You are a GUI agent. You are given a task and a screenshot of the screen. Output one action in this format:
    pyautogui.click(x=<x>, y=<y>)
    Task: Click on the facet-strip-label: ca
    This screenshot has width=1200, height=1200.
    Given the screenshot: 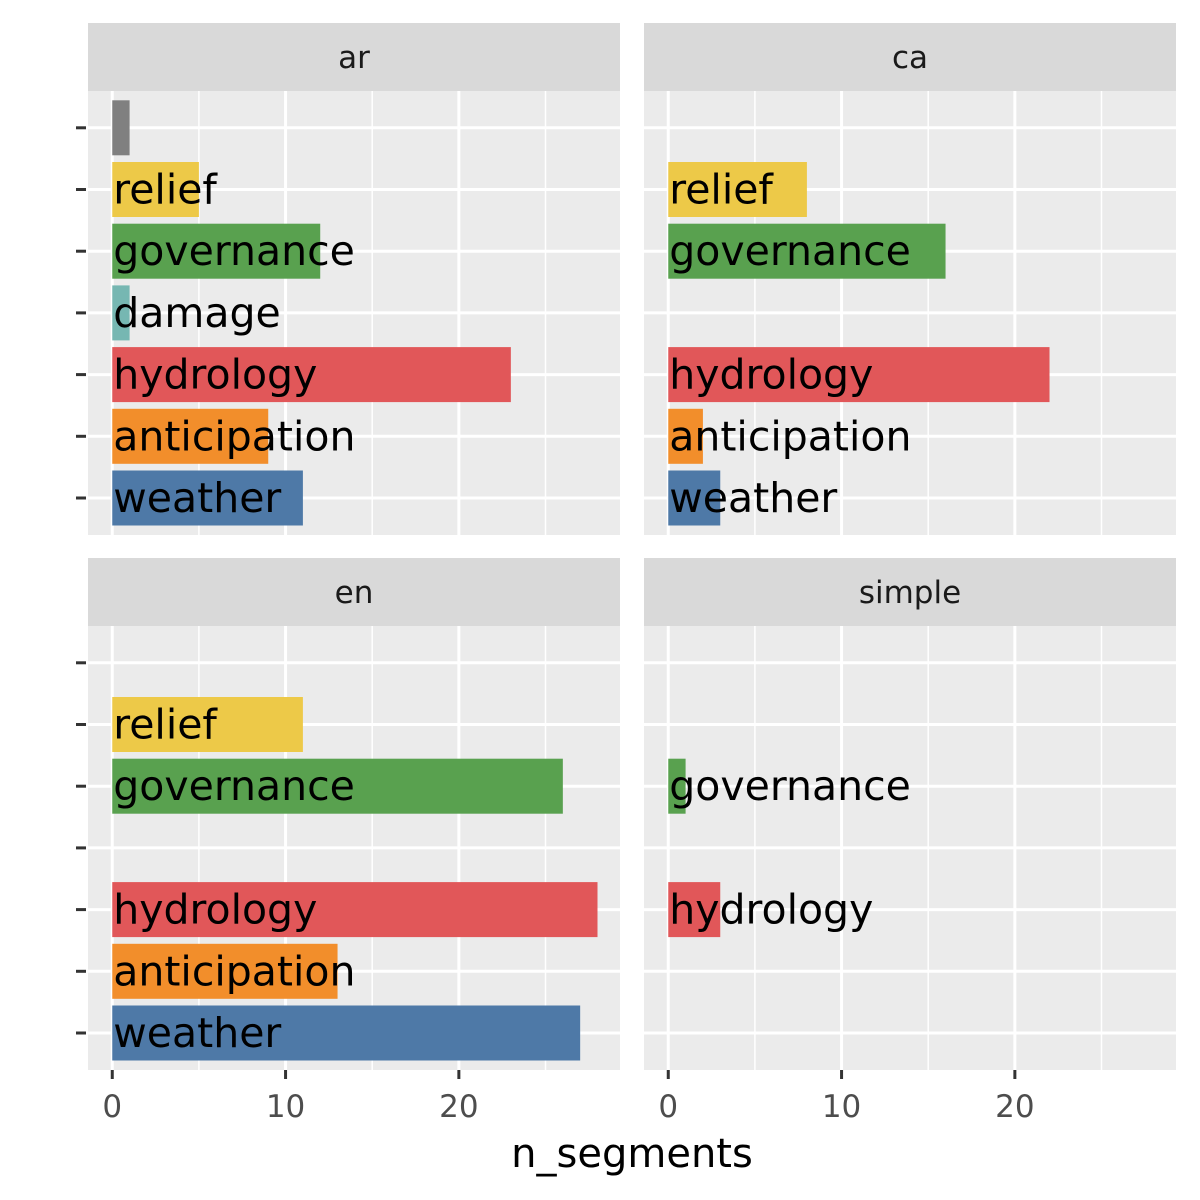 What is the action you would take?
    pyautogui.click(x=910, y=58)
    